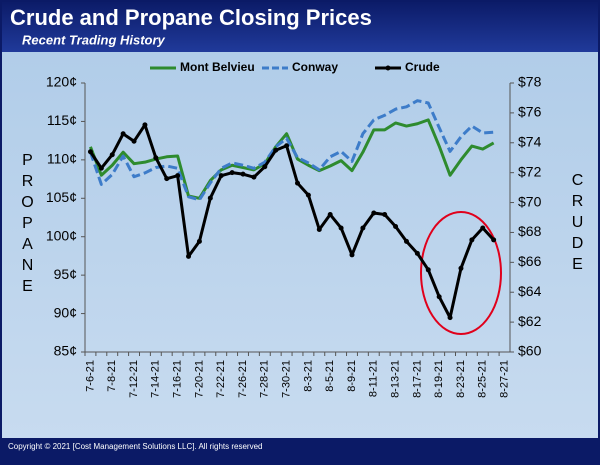  What do you see at coordinates (530, 141) in the screenshot?
I see `y2-tick-label: $74` at bounding box center [530, 141].